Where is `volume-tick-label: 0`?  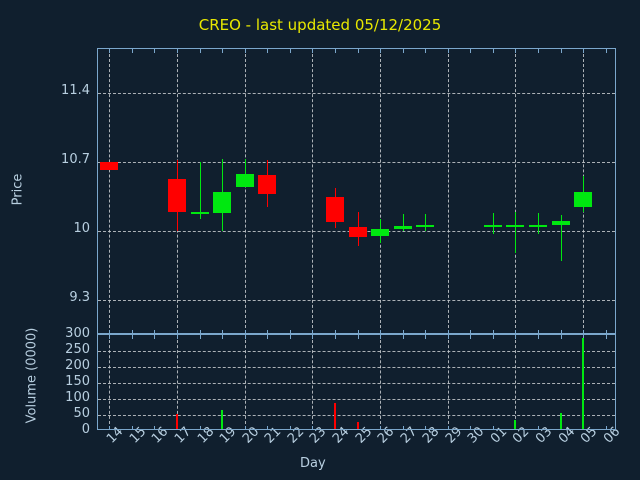
volume-tick-label: 0 is located at coordinates (85, 429).